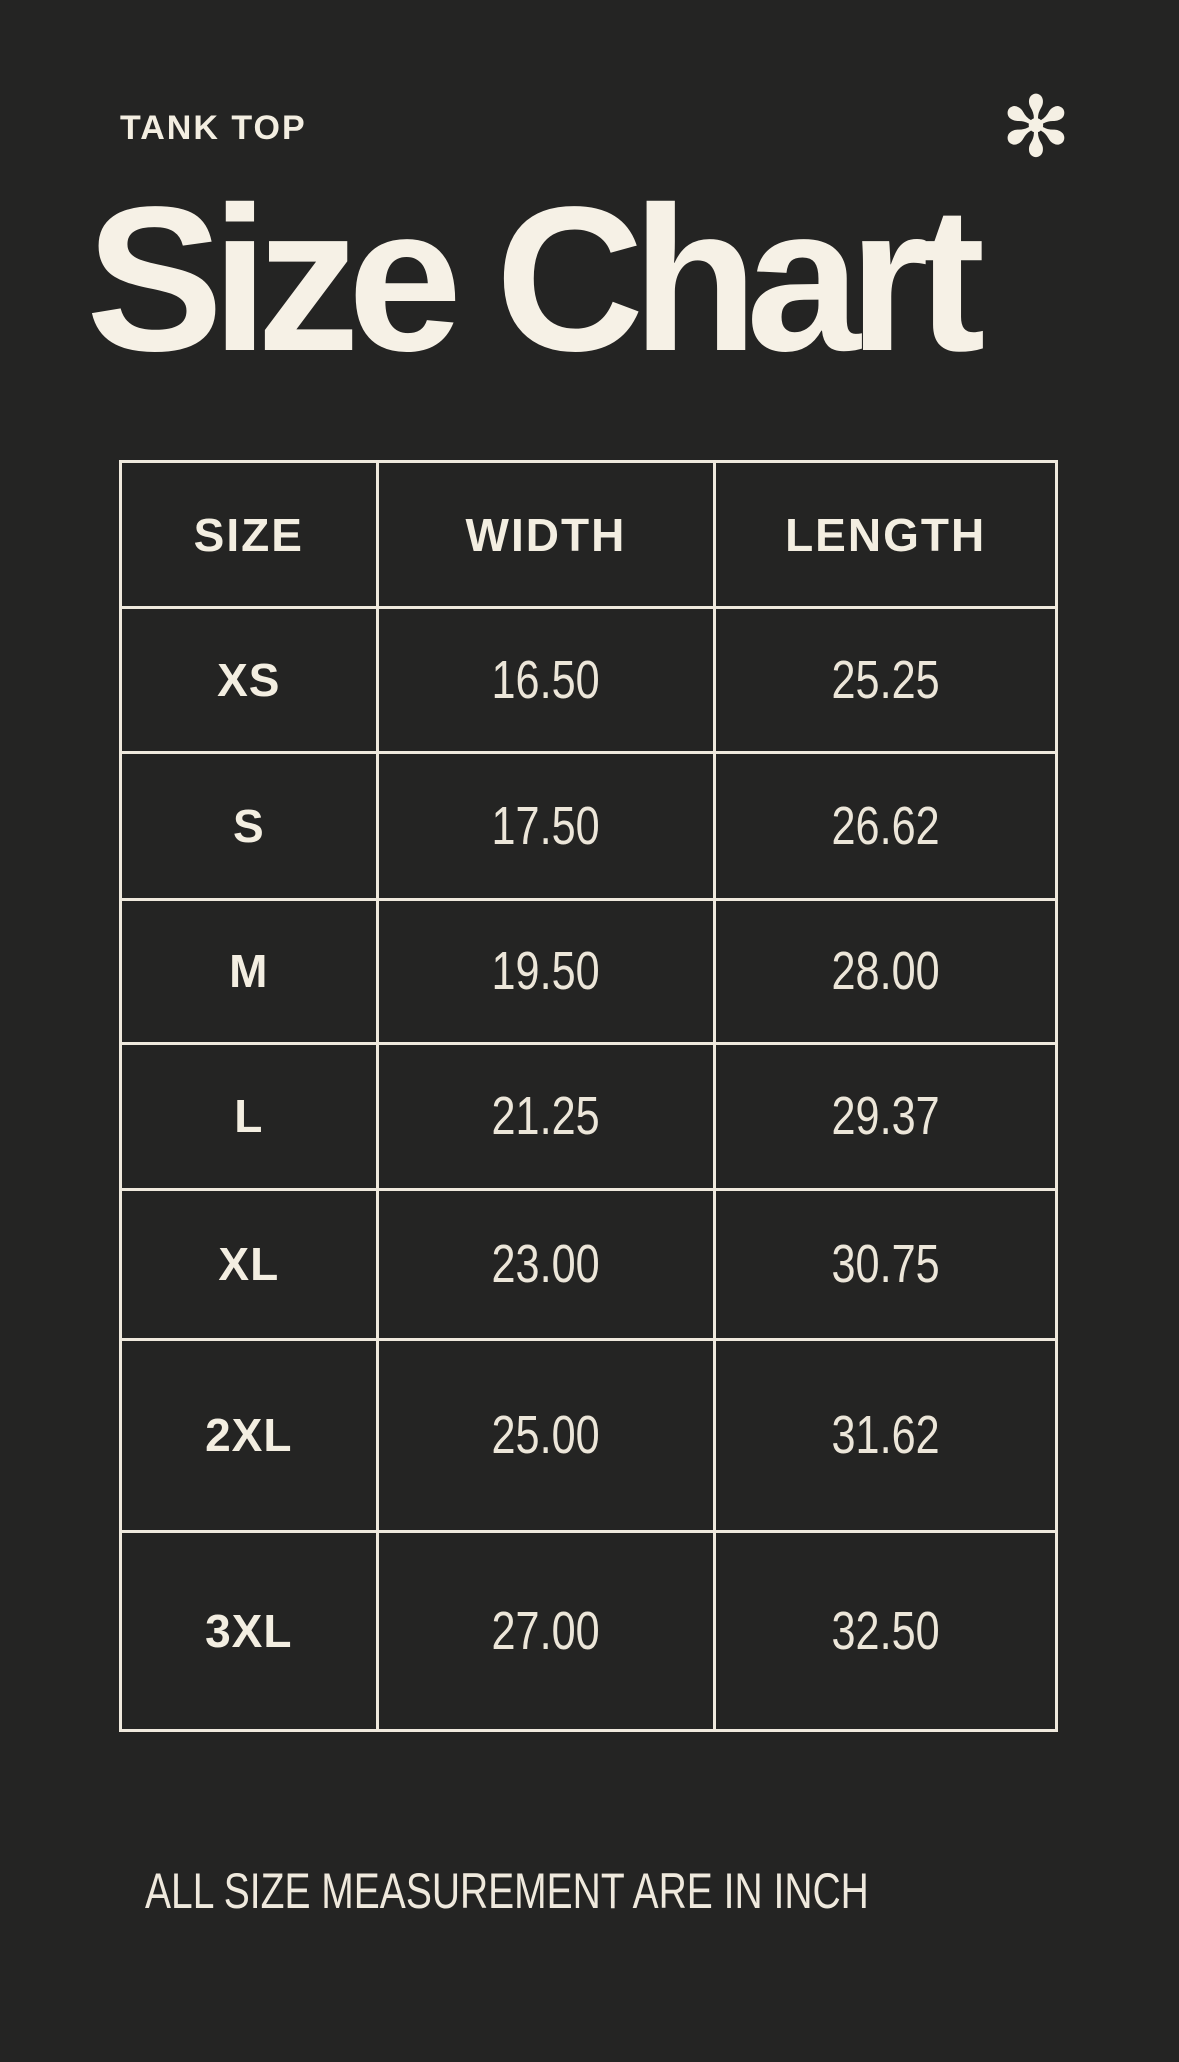 The height and width of the screenshot is (2062, 1179). I want to click on row-xl-width: 23.00, so click(547, 1266).